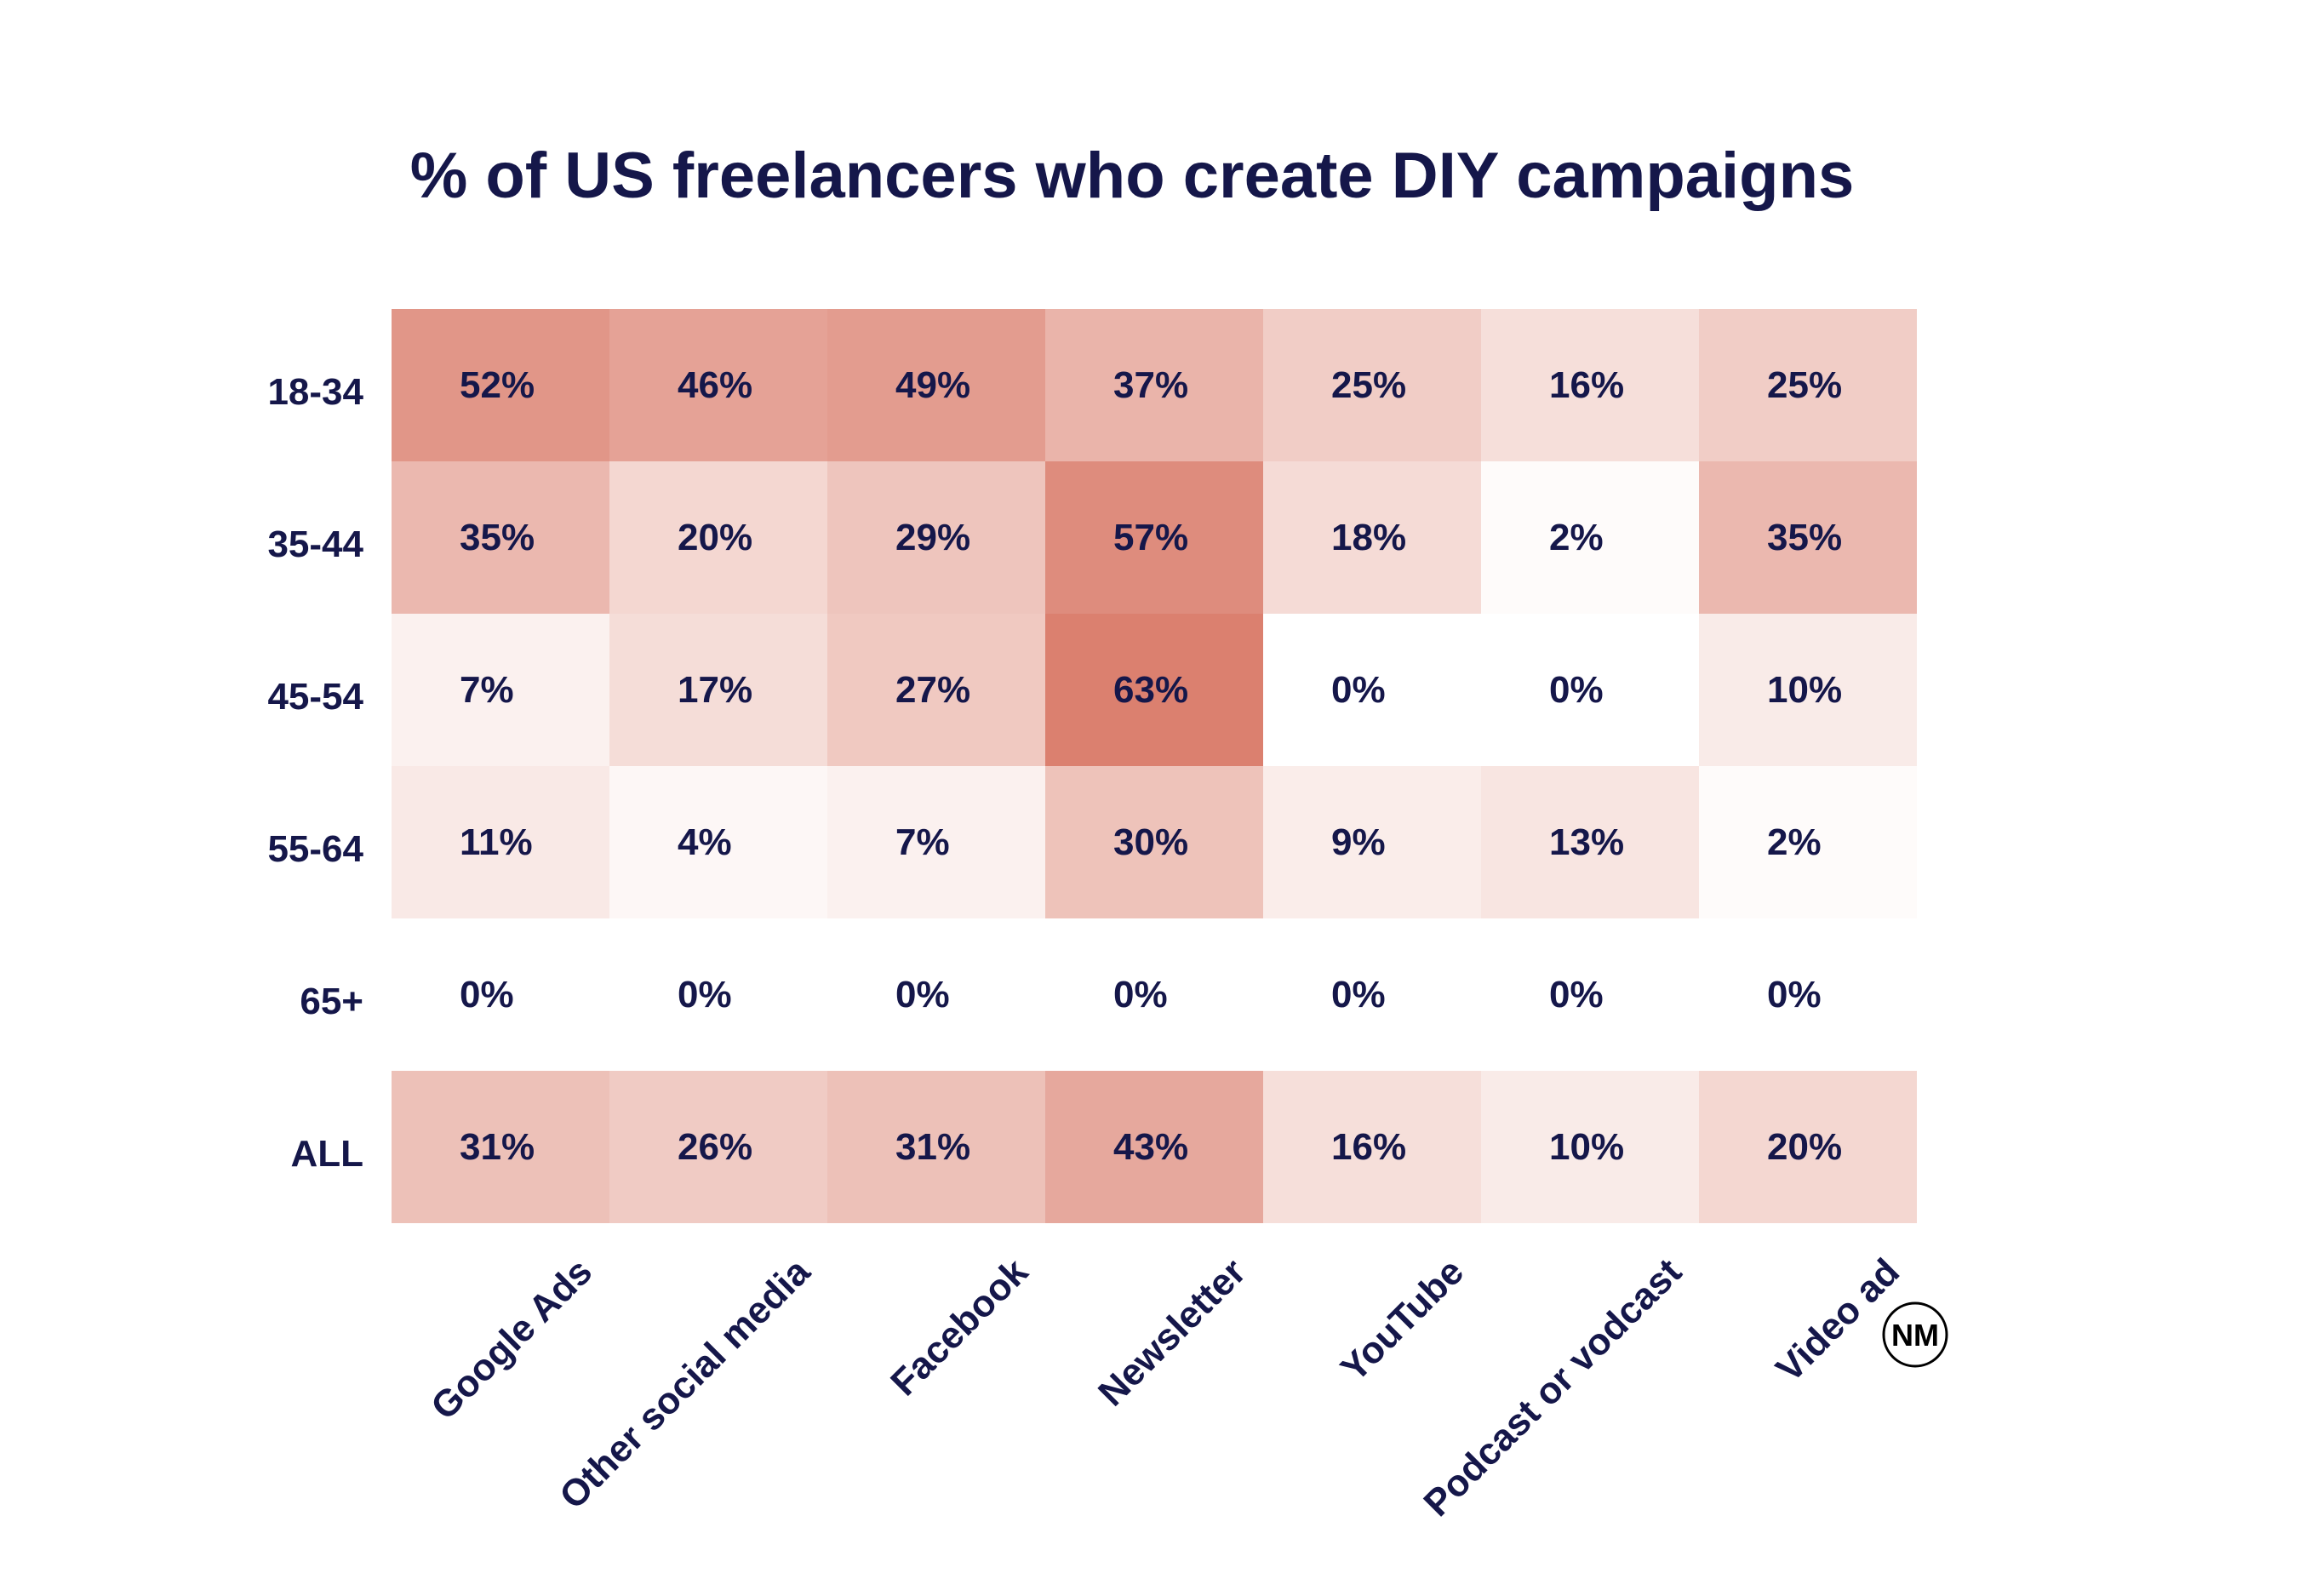 The image size is (2305, 1596). I want to click on row-label: 18-34, so click(315, 392).